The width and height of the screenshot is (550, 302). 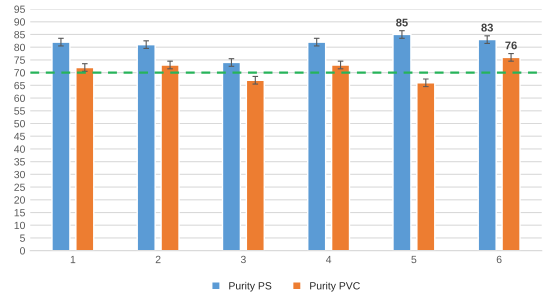 I want to click on y-tick-label: 5, so click(x=22, y=238).